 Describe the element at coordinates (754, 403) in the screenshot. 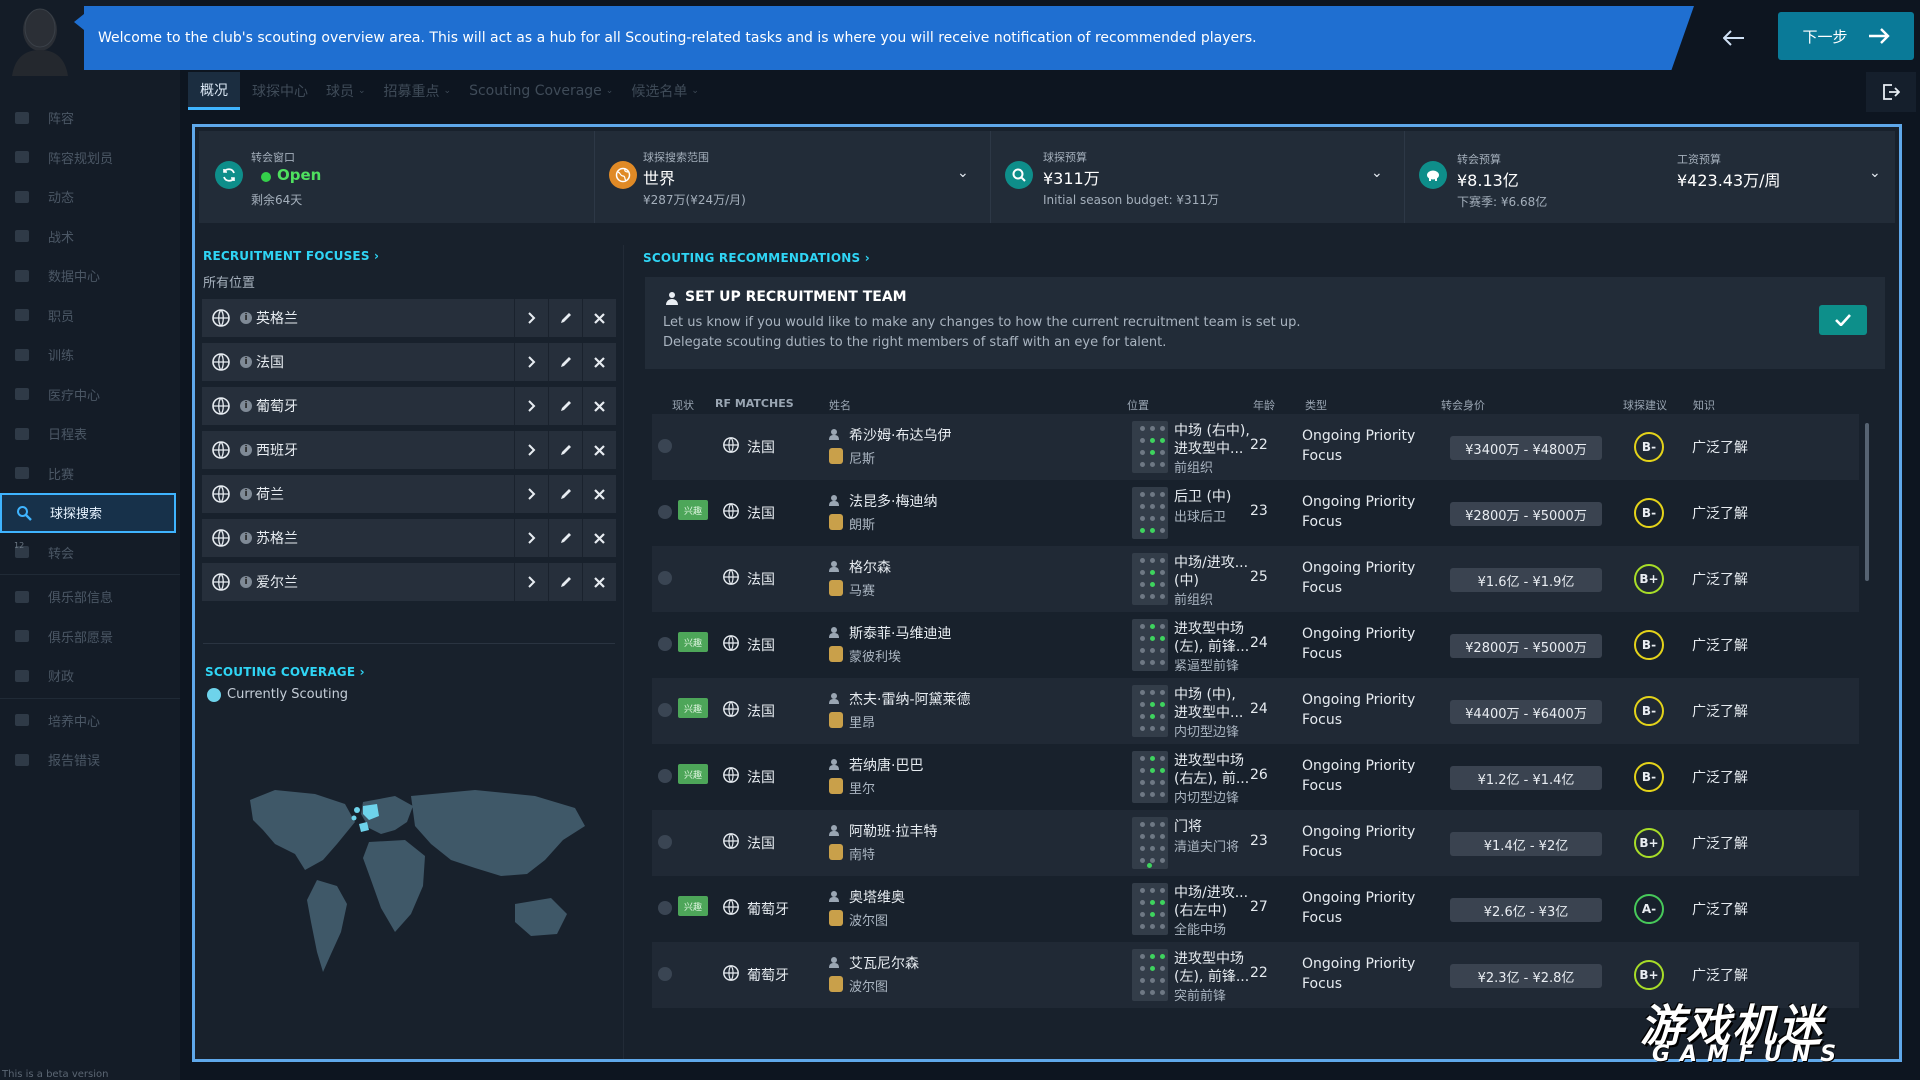

I see `col-rf-matches: RF MATCHES` at that location.